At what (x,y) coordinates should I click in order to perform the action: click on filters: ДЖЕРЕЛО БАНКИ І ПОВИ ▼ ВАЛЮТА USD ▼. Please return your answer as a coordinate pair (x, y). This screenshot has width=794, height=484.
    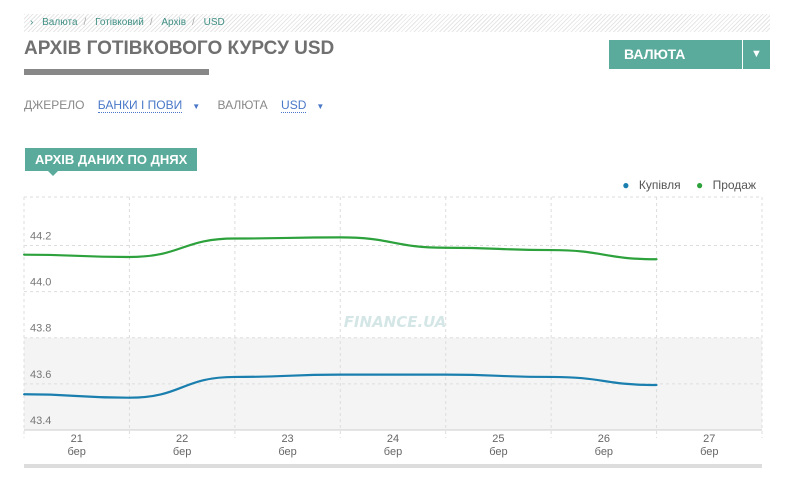
    Looking at the image, I should click on (181, 105).